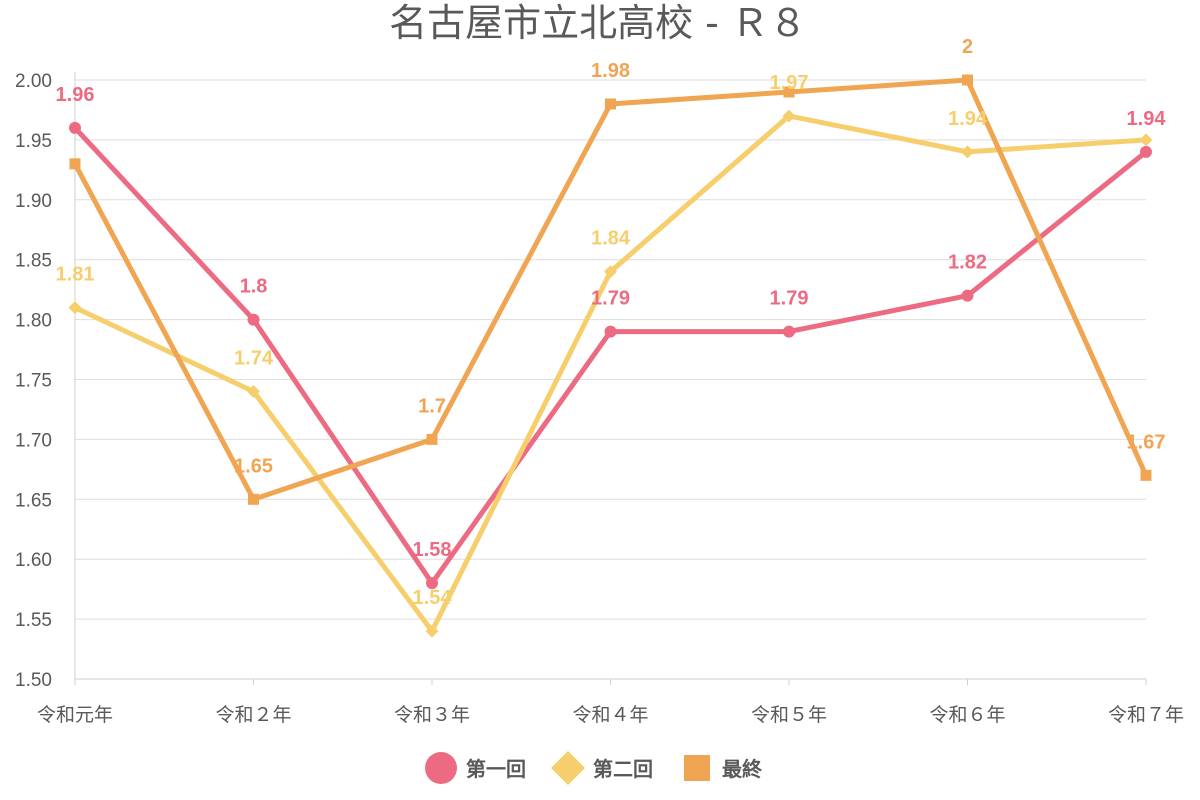 The width and height of the screenshot is (1200, 800). What do you see at coordinates (496, 769) in the screenshot?
I see `legend-label: 第一回` at bounding box center [496, 769].